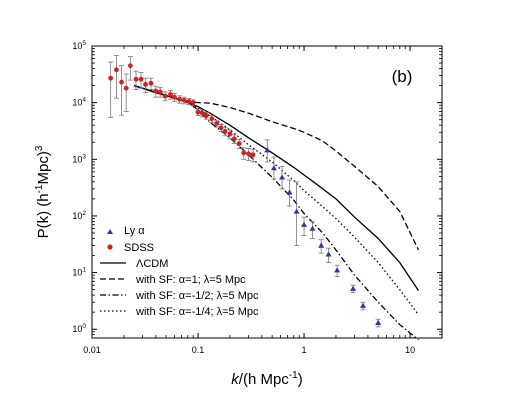  I want to click on x-tick-label: 0.01, so click(92, 350).